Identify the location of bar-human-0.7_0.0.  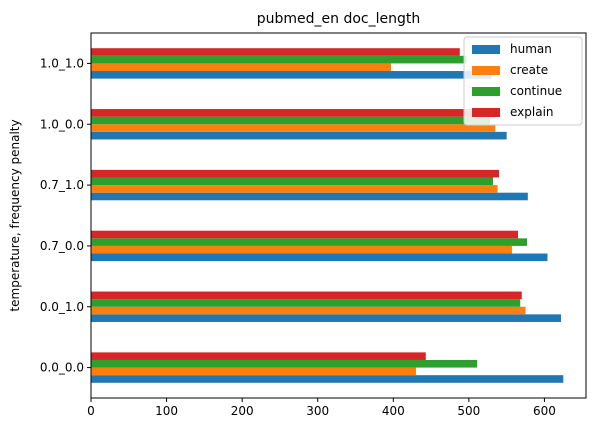
(319, 257).